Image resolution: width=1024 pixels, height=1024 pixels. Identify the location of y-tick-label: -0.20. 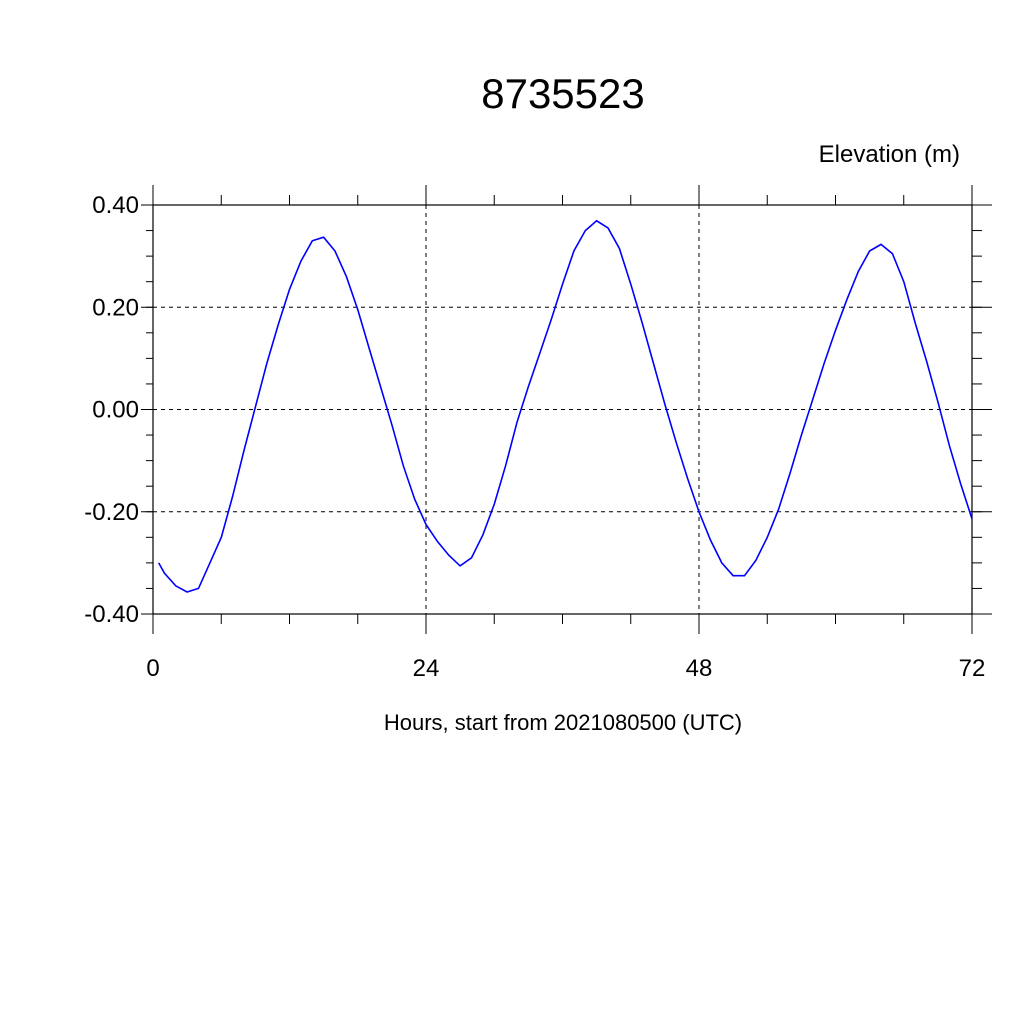
(111, 512).